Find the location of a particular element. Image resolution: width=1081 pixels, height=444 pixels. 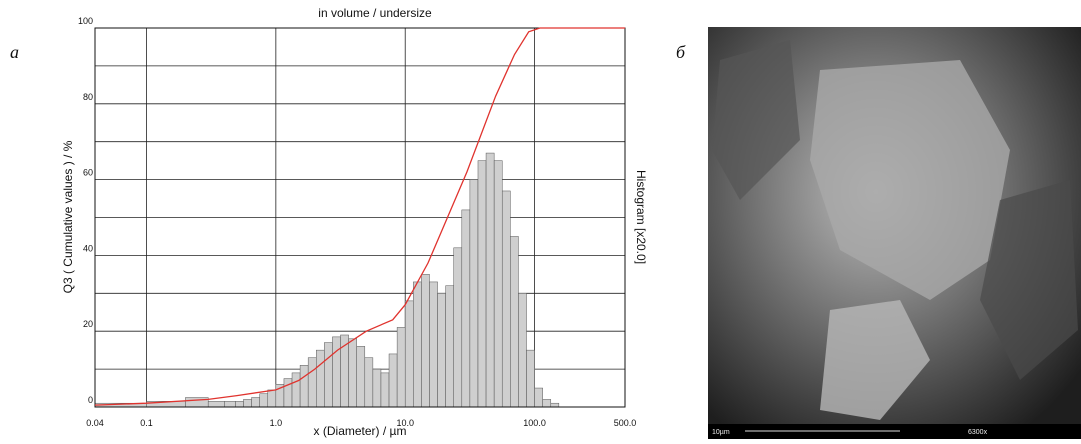

x-tick-label: 0.1 is located at coordinates (146, 423).